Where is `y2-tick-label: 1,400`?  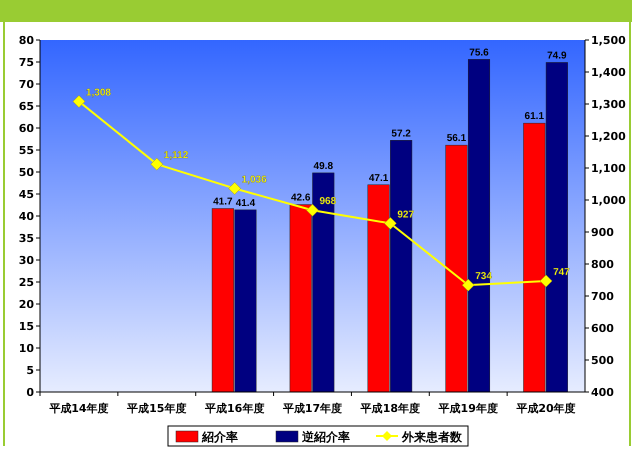
y2-tick-label: 1,400 is located at coordinates (608, 72).